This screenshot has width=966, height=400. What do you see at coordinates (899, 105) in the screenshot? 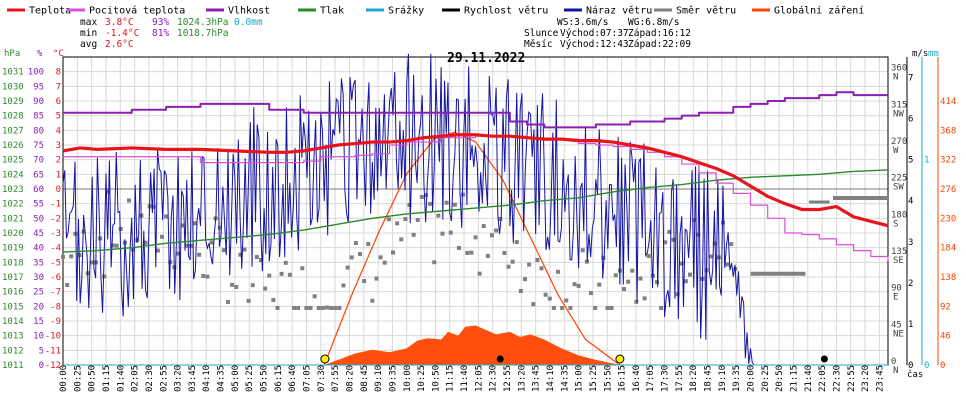
I see `direction-tick: 315` at bounding box center [899, 105].